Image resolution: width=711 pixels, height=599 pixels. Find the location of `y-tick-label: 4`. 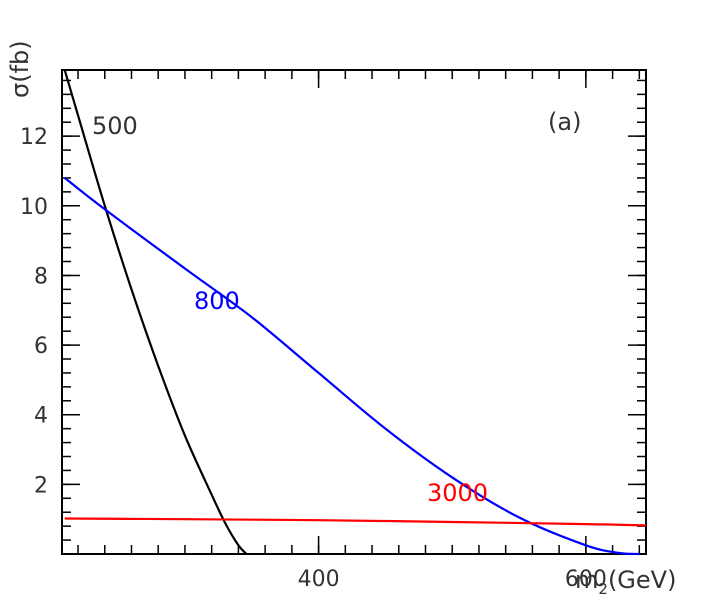

y-tick-label: 4 is located at coordinates (41, 416).